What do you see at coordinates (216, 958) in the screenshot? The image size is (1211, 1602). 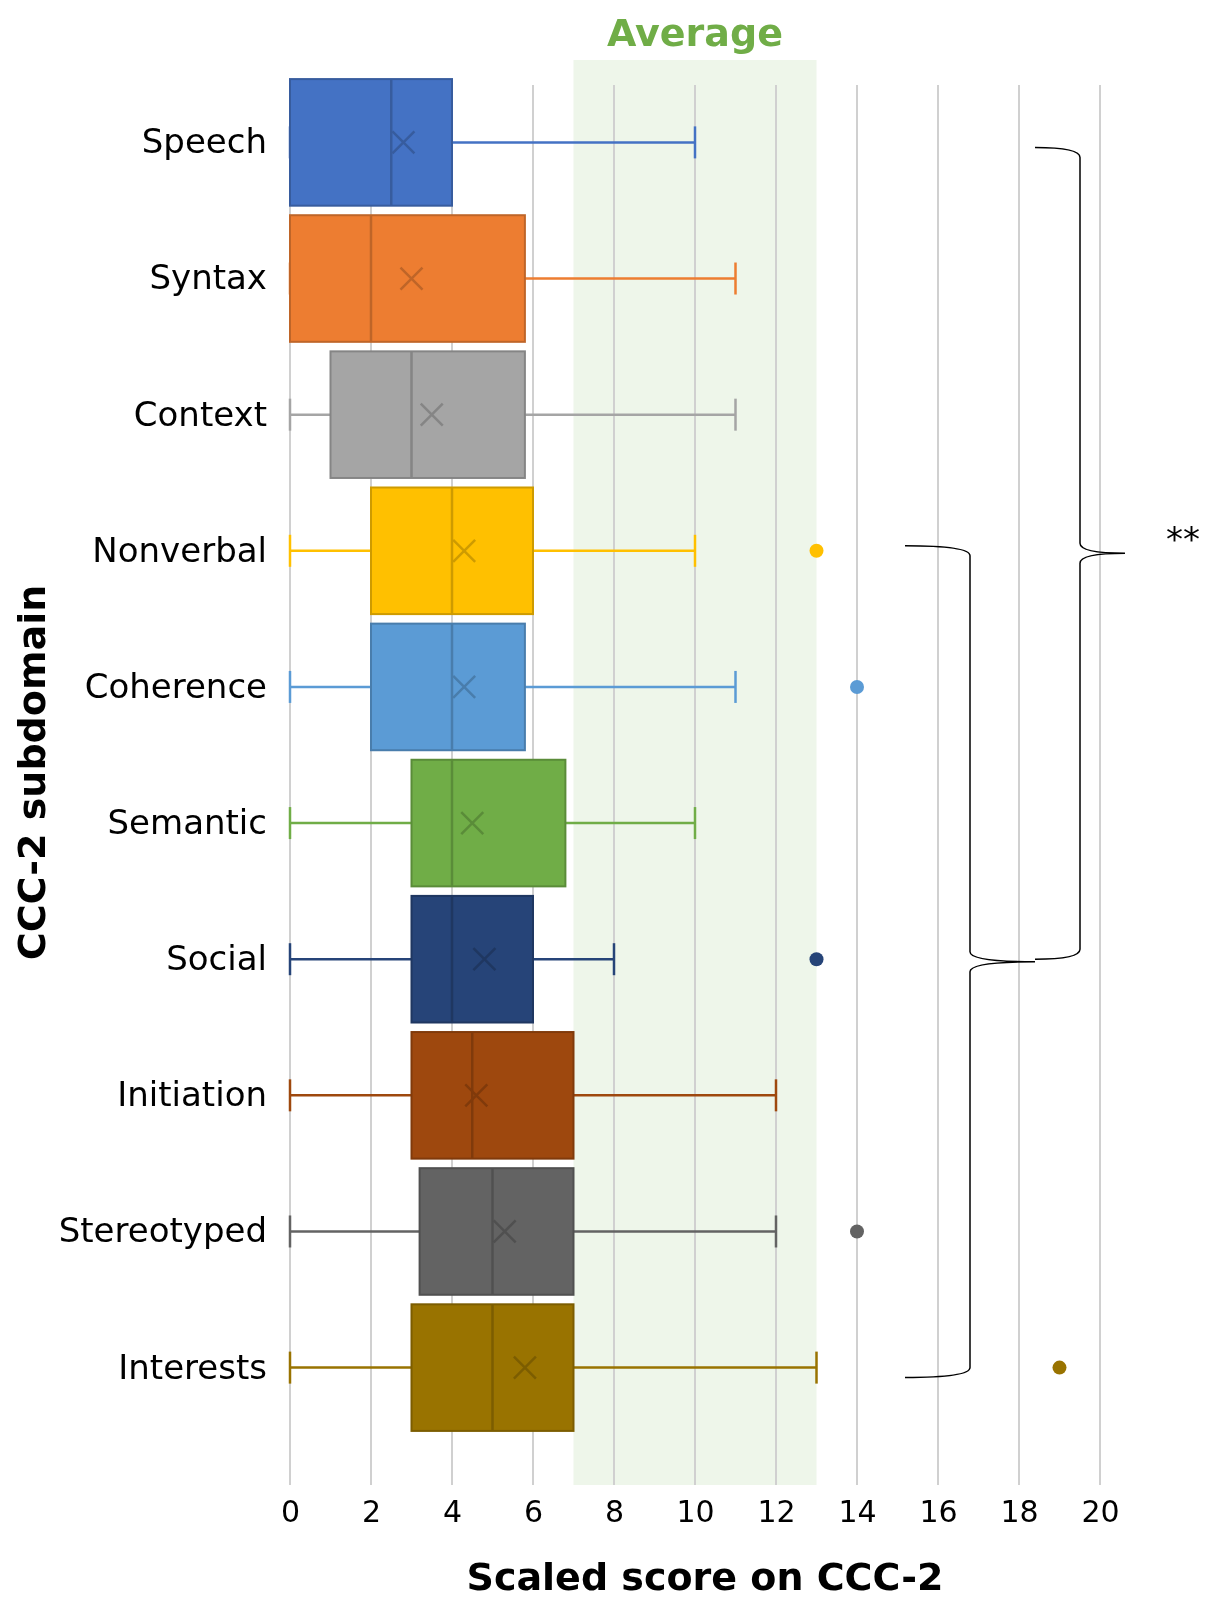 I see `y-tick-label: Social` at bounding box center [216, 958].